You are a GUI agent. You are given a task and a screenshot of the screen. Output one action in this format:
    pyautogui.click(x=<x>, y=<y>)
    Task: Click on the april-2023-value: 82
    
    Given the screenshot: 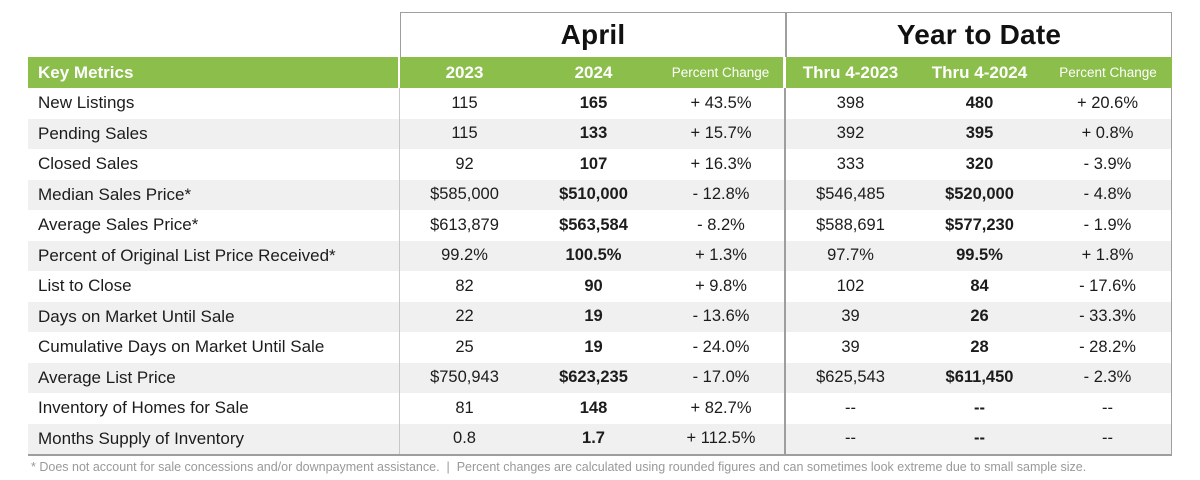 What is the action you would take?
    pyautogui.click(x=464, y=285)
    